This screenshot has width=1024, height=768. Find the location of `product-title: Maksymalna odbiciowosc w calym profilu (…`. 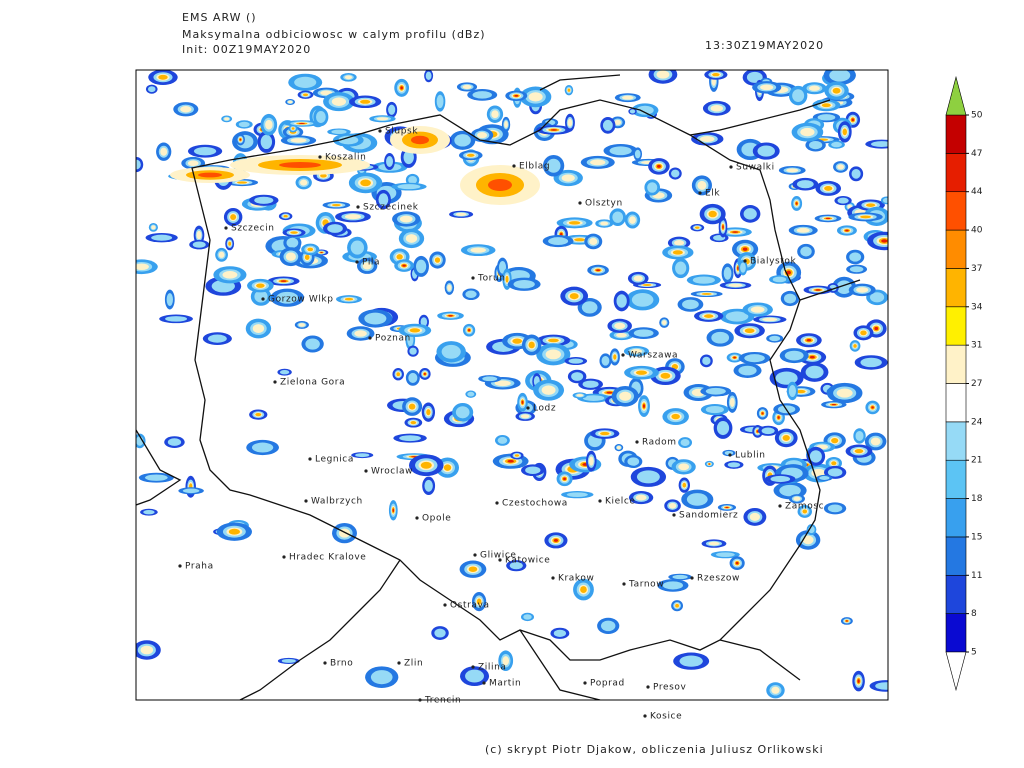

product-title: Maksymalna odbiciowosc w calym profilu (… is located at coordinates (334, 34).